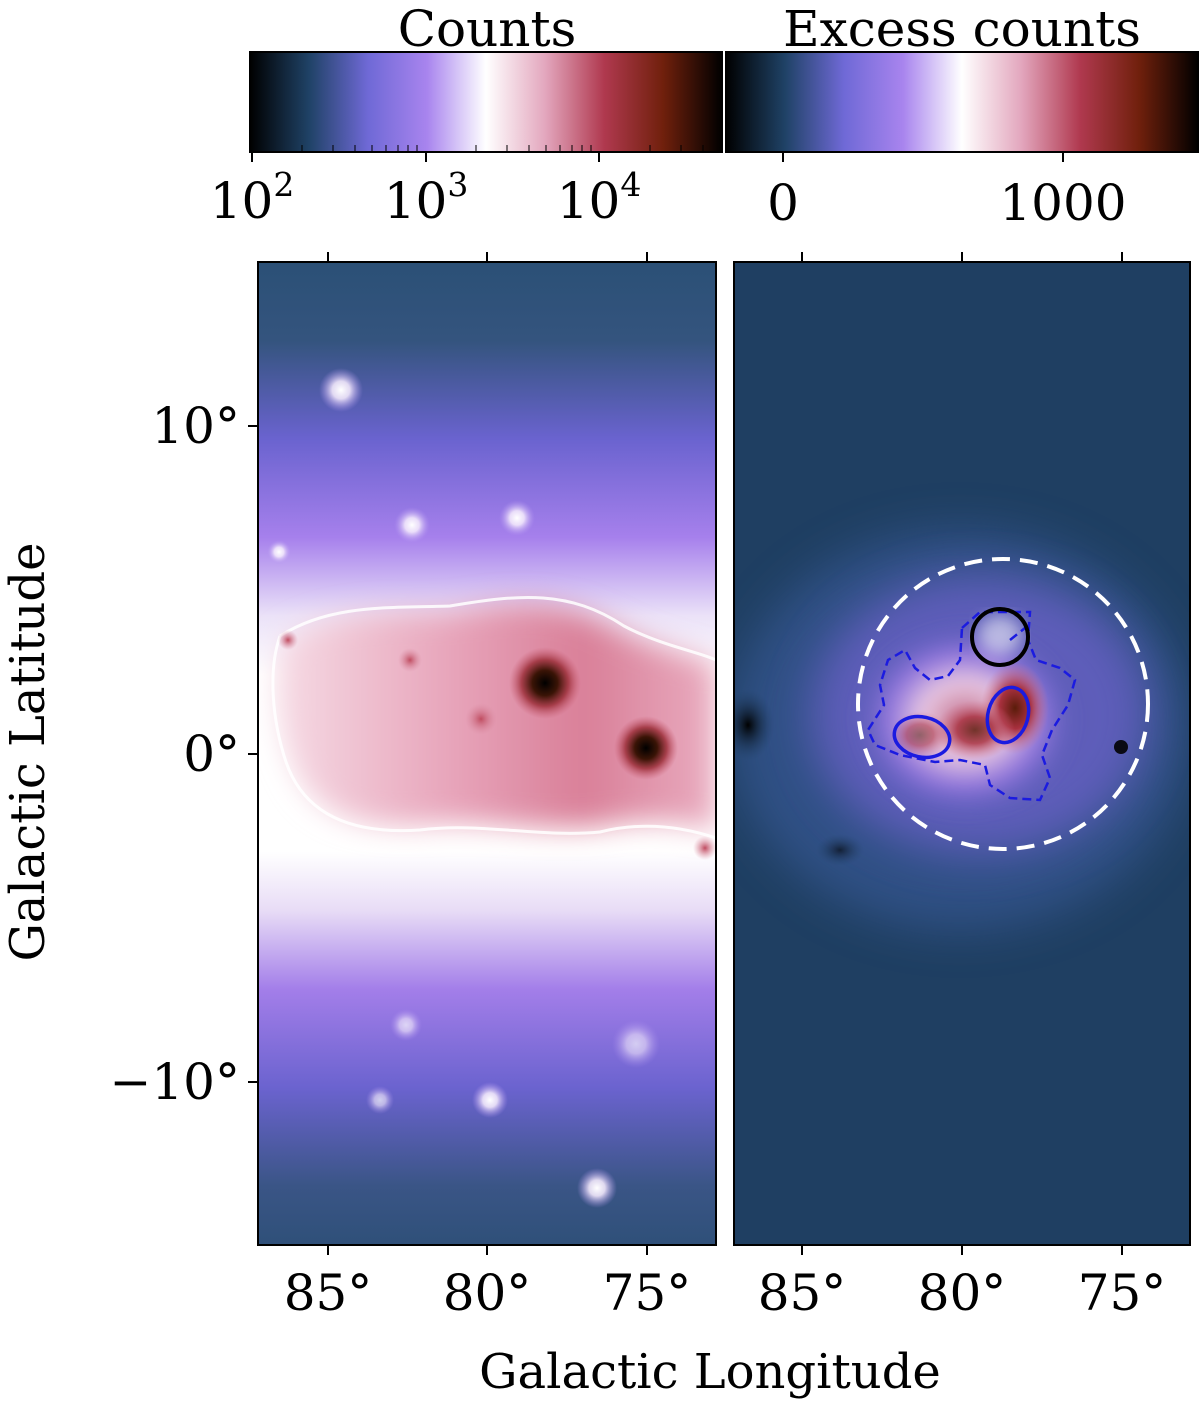 The width and height of the screenshot is (1200, 1414). I want to click on y-axis-label: Galactic Latitude, so click(28, 751).